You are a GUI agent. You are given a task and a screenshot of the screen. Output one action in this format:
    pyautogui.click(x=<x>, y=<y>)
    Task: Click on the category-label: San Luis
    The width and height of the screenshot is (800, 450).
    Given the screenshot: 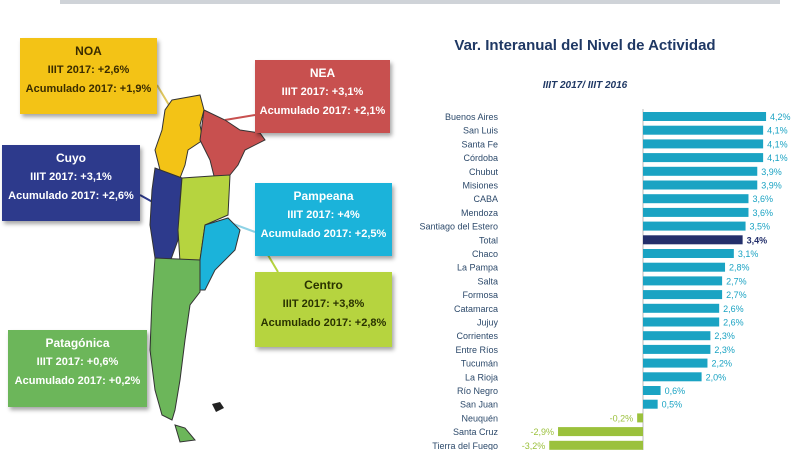 What is the action you would take?
    pyautogui.click(x=481, y=131)
    